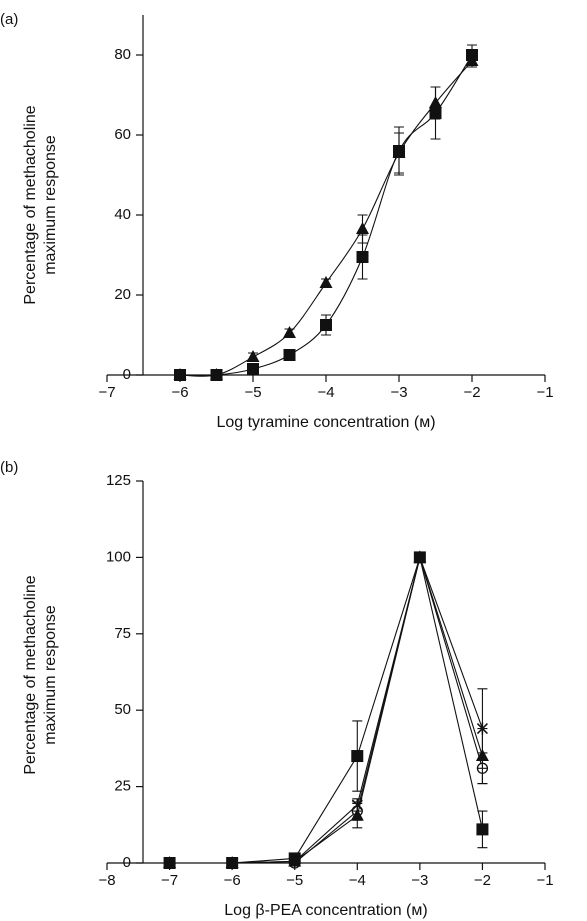  What do you see at coordinates (122, 54) in the screenshot?
I see `y-tick-label: 80` at bounding box center [122, 54].